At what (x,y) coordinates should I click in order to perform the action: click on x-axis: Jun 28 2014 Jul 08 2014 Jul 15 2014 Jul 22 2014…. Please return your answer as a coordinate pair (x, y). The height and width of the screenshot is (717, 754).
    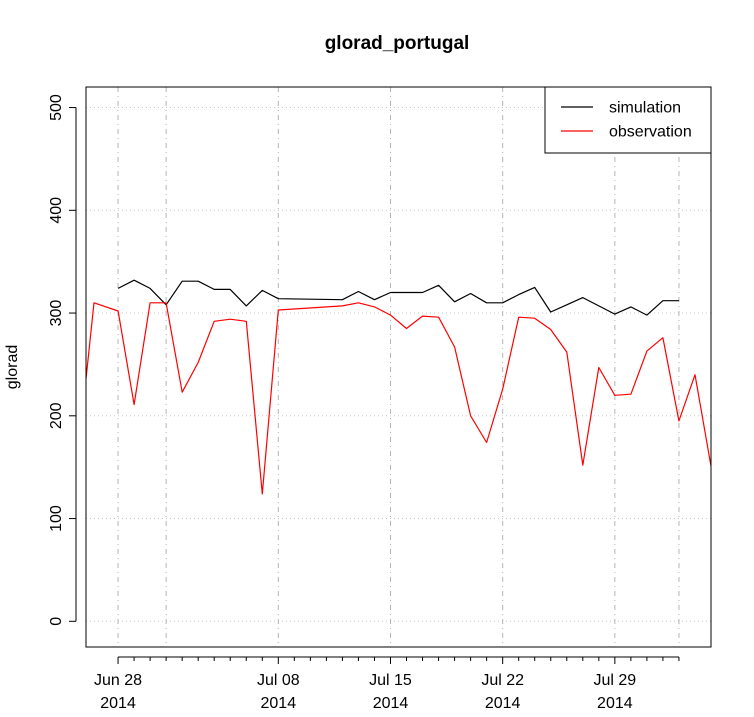
    Looking at the image, I should click on (387, 684).